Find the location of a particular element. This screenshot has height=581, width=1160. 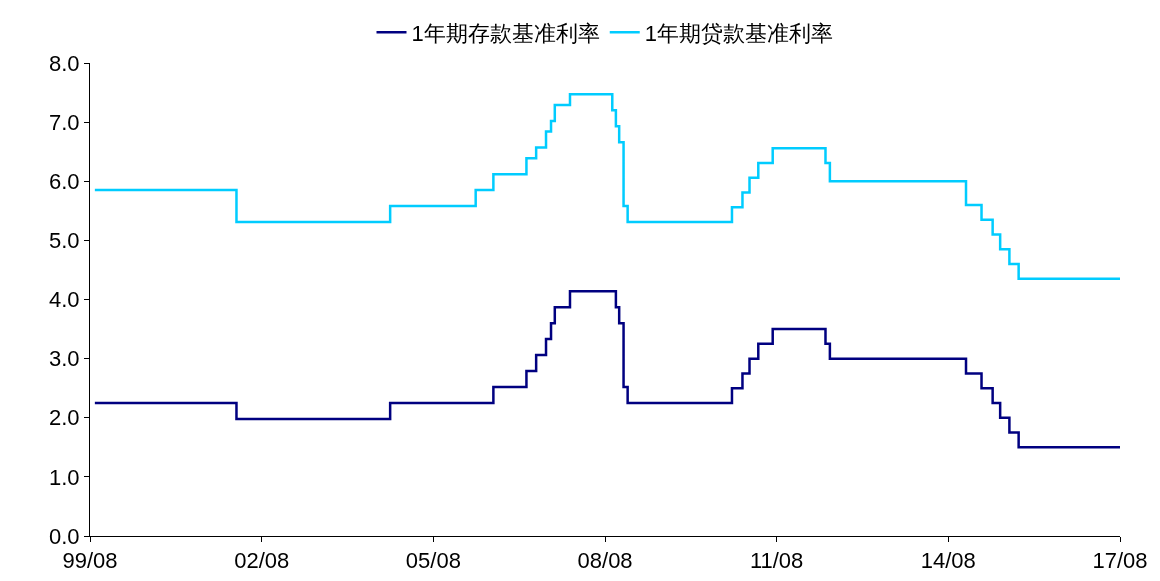

y-tick-label: 6.0 is located at coordinates (64, 181).